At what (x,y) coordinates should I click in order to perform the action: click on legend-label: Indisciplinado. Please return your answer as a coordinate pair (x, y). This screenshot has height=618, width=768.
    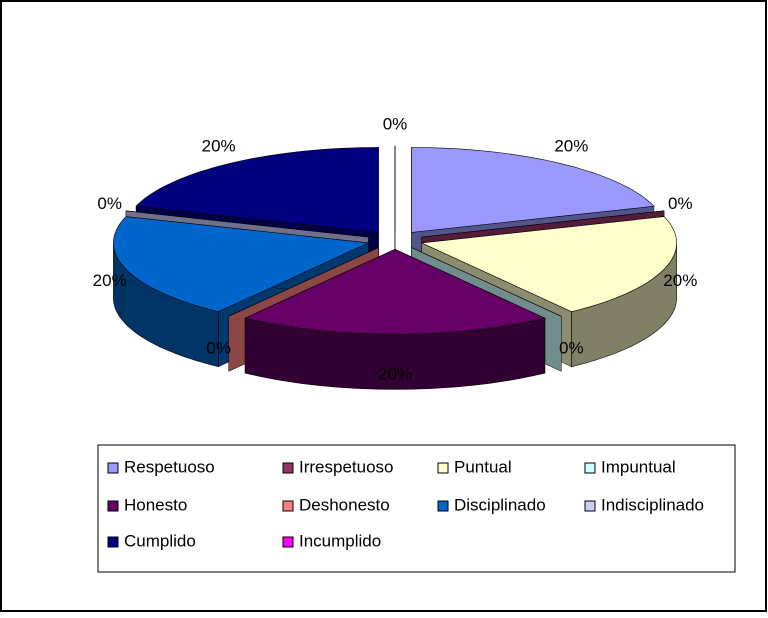
    Looking at the image, I should click on (652, 504).